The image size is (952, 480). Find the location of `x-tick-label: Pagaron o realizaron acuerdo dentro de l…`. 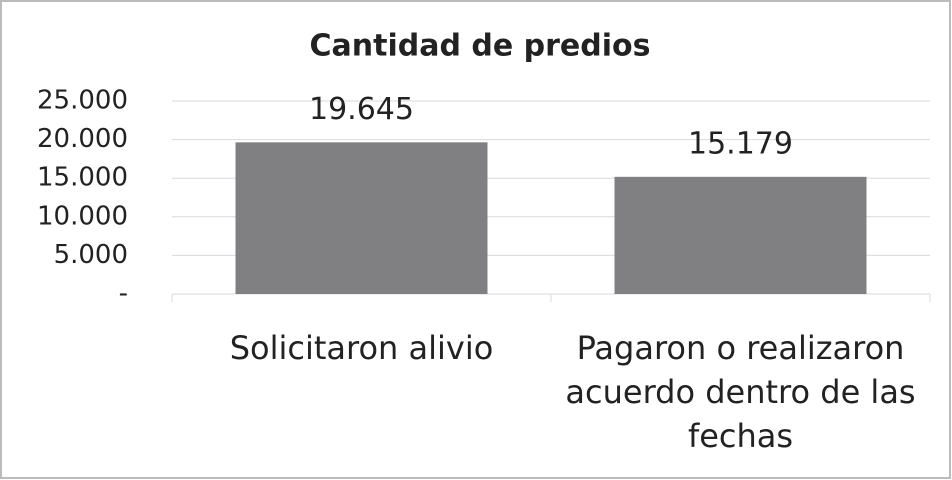

x-tick-label: Pagaron o realizaron acuerdo dentro de l… is located at coordinates (740, 392).